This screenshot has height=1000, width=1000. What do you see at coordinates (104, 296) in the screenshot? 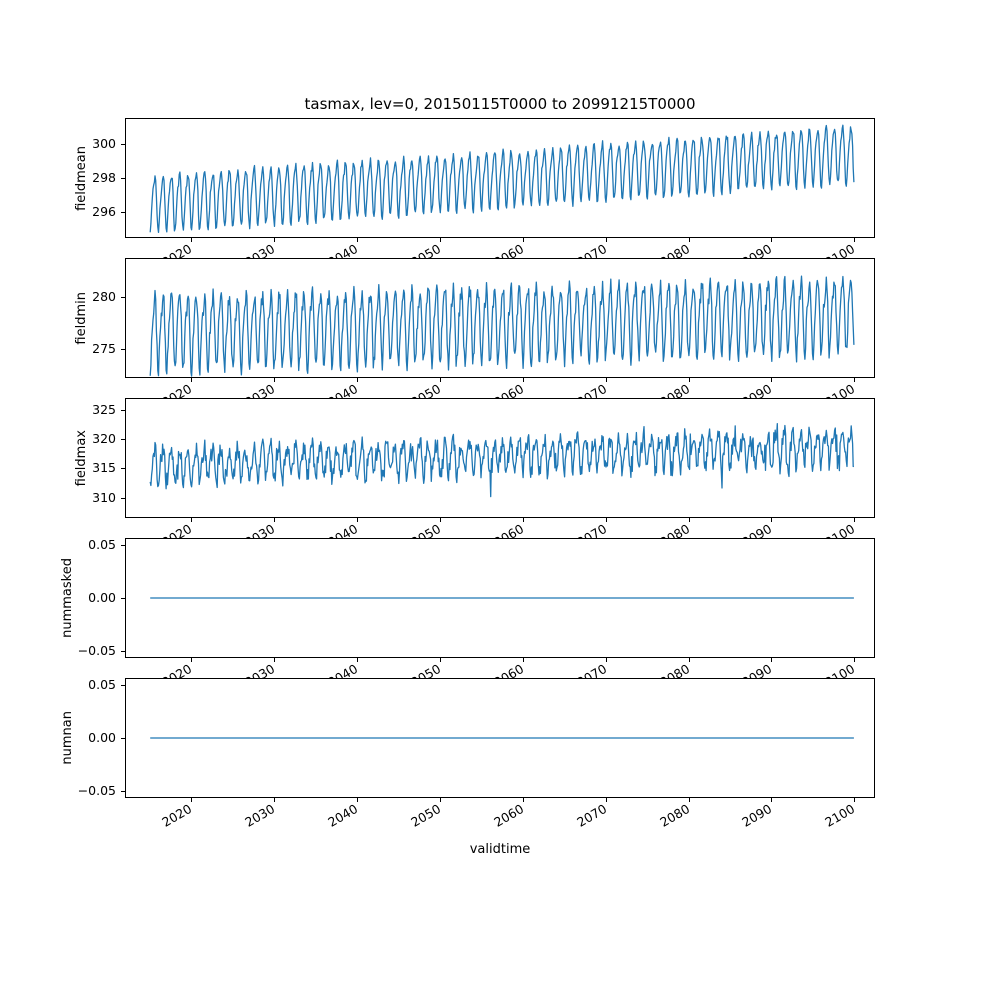
I see `y-tick-label-fieldmin: 280` at bounding box center [104, 296].